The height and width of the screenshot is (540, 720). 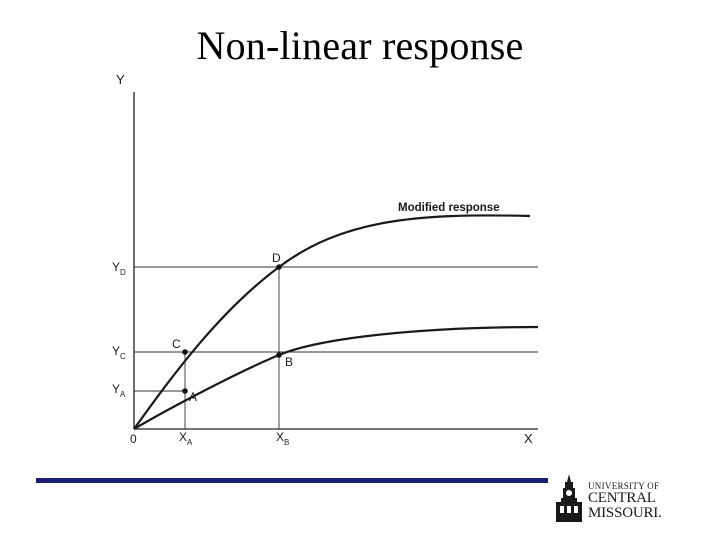 I want to click on yc-tick-label: YC, so click(x=119, y=352).